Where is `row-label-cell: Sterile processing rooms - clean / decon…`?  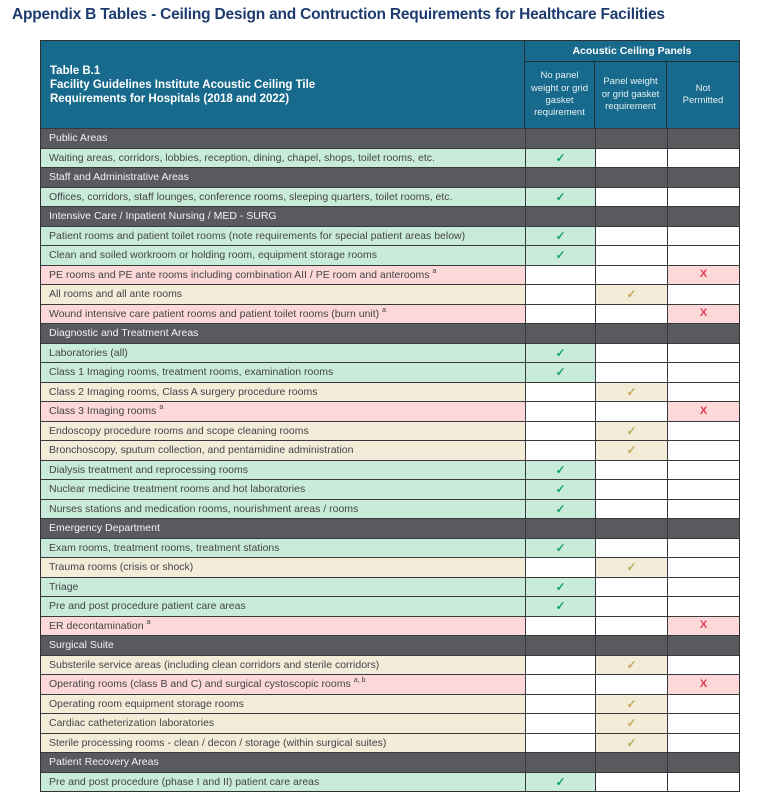 row-label-cell: Sterile processing rooms - clean / decon… is located at coordinates (283, 742).